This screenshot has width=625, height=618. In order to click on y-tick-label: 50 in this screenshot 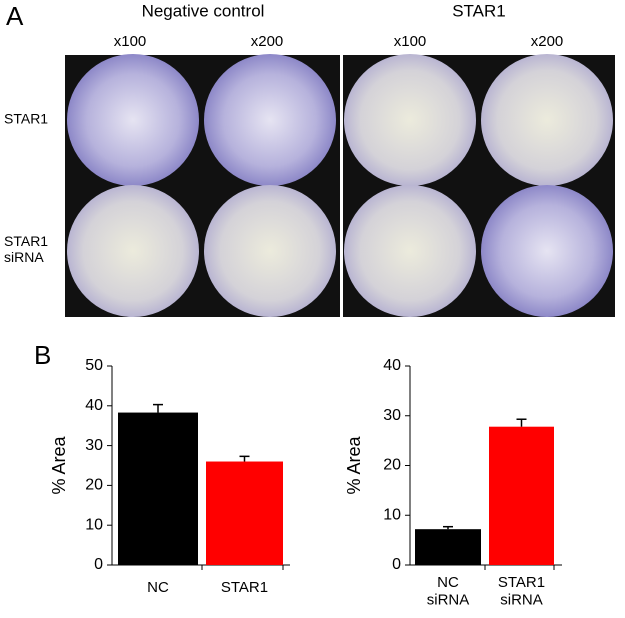, I will do `click(94, 365)`.